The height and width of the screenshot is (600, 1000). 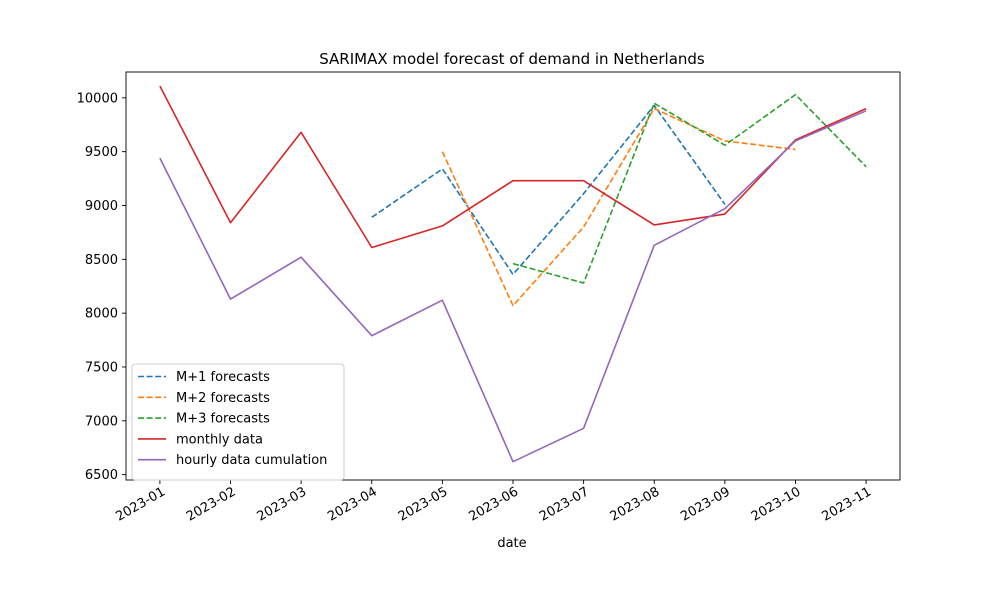 What do you see at coordinates (847, 504) in the screenshot?
I see `x-tick-label: 2023-11` at bounding box center [847, 504].